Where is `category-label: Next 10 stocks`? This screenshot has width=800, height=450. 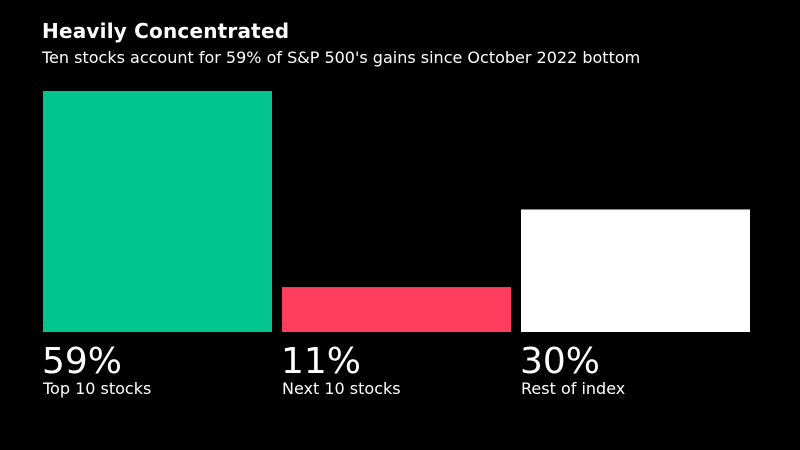
category-label: Next 10 stocks is located at coordinates (341, 388).